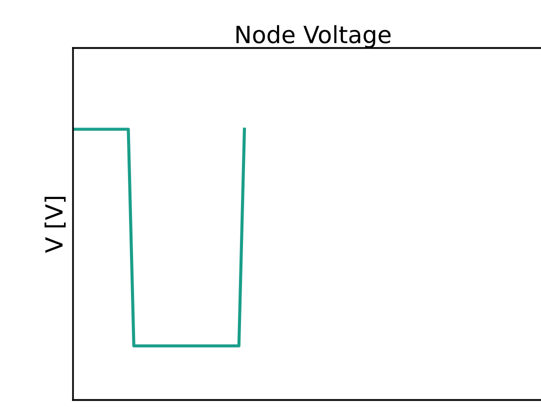 This screenshot has height=407, width=541. What do you see at coordinates (55, 224) in the screenshot?
I see `y-axis-title: V [V]` at bounding box center [55, 224].